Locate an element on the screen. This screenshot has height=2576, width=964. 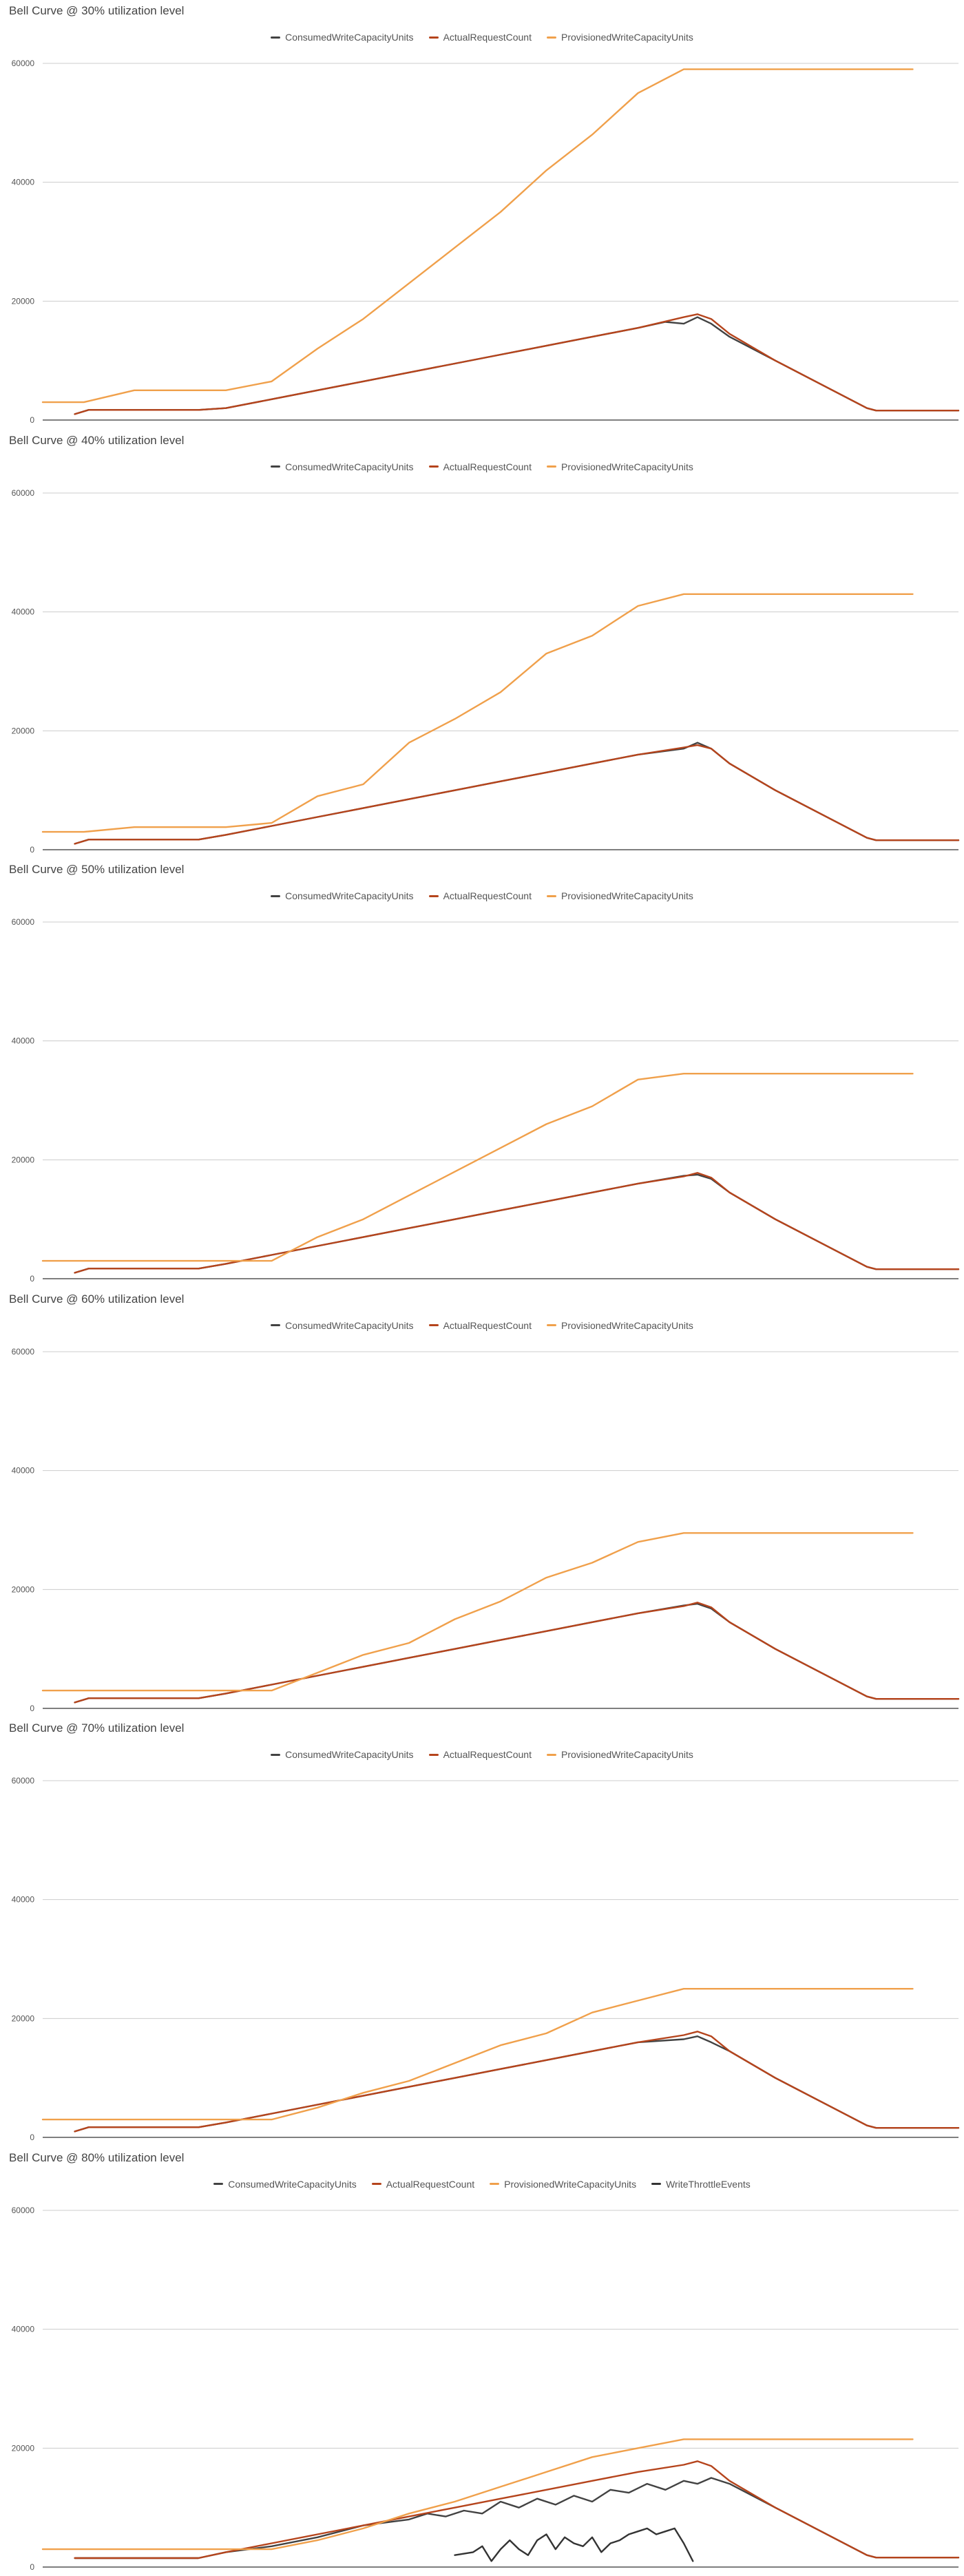
legend-label: WriteThrottleEvents is located at coordinates (709, 2184).